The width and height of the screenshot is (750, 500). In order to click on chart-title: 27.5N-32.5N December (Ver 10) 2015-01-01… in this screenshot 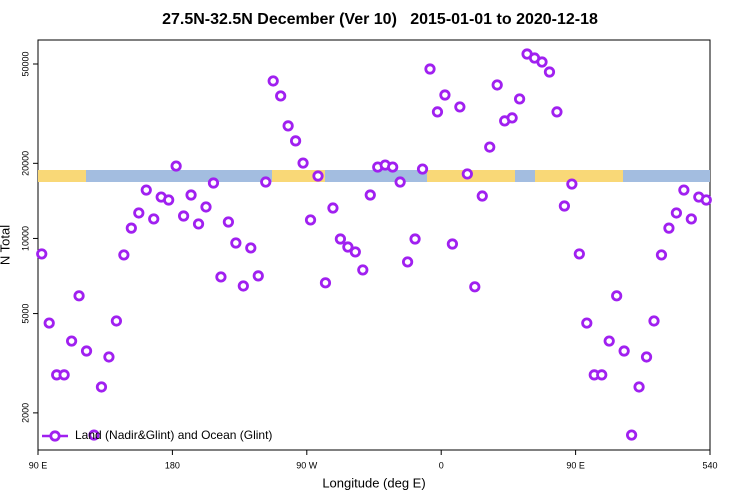, I will do `click(380, 19)`.